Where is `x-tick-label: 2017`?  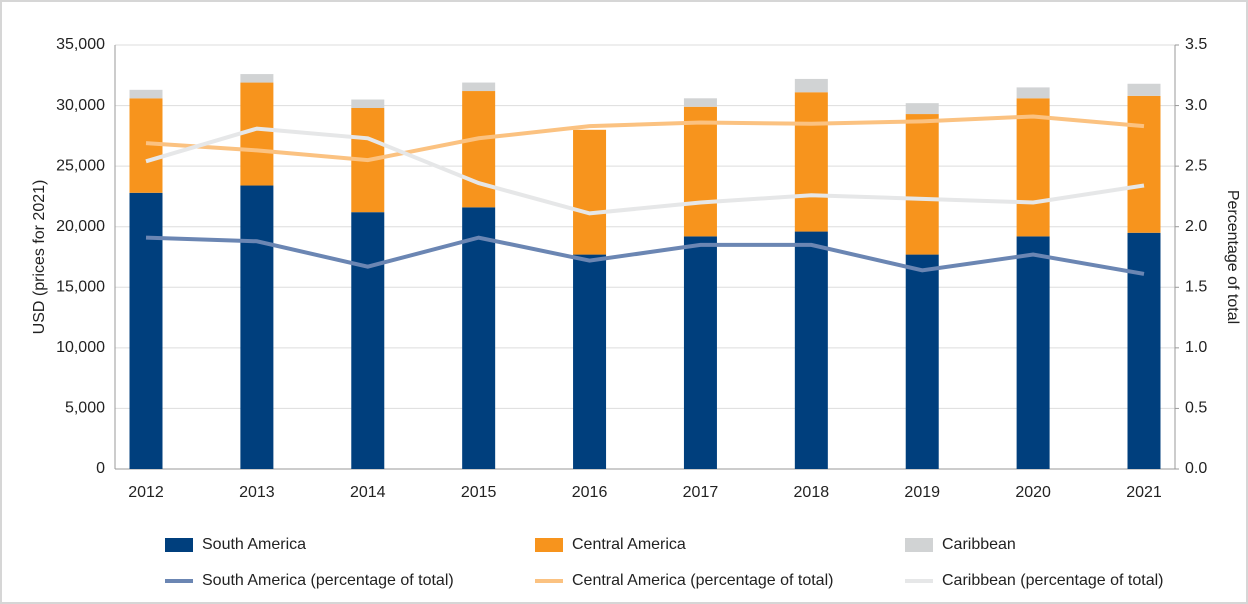 x-tick-label: 2017 is located at coordinates (701, 492).